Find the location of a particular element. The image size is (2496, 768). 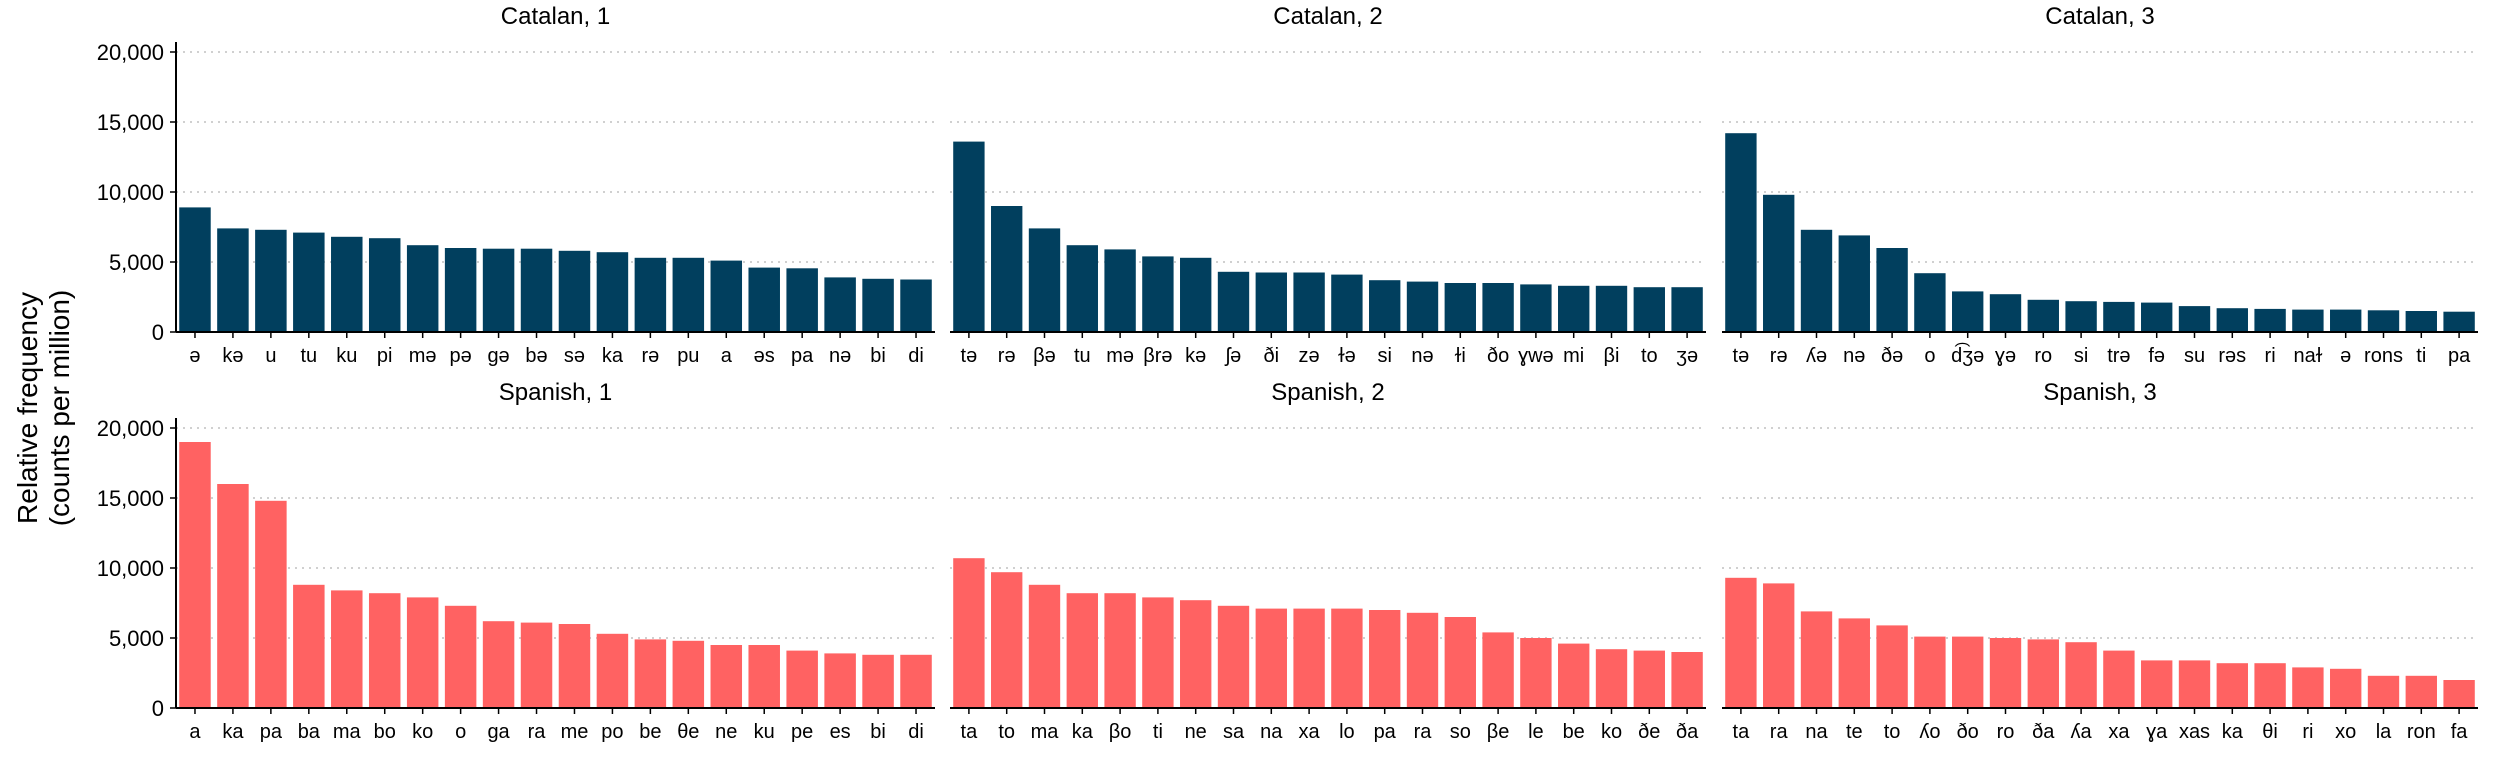

x-tick-label: na is located at coordinates (1816, 732).